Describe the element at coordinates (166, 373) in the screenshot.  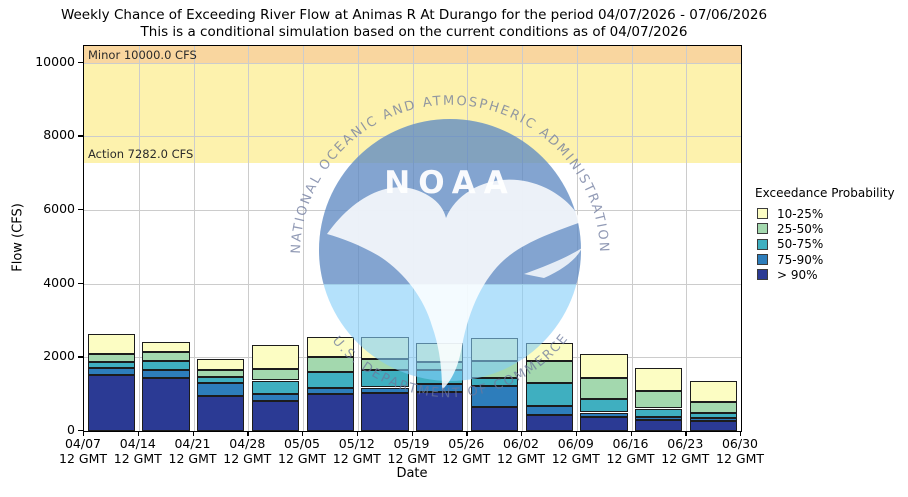
I see `bar-segment-04/14-75-90` at that location.